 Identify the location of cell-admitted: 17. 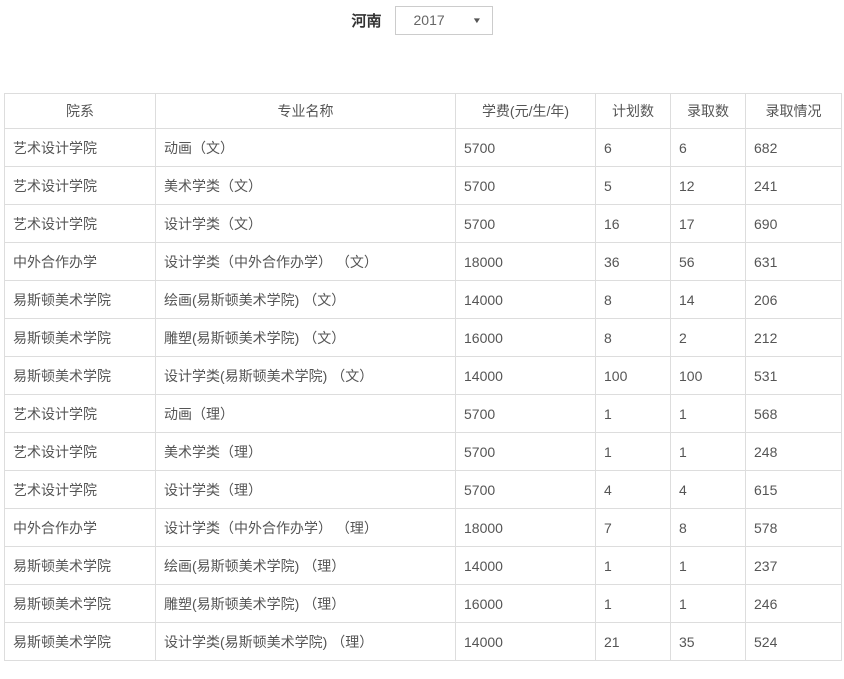
(708, 223).